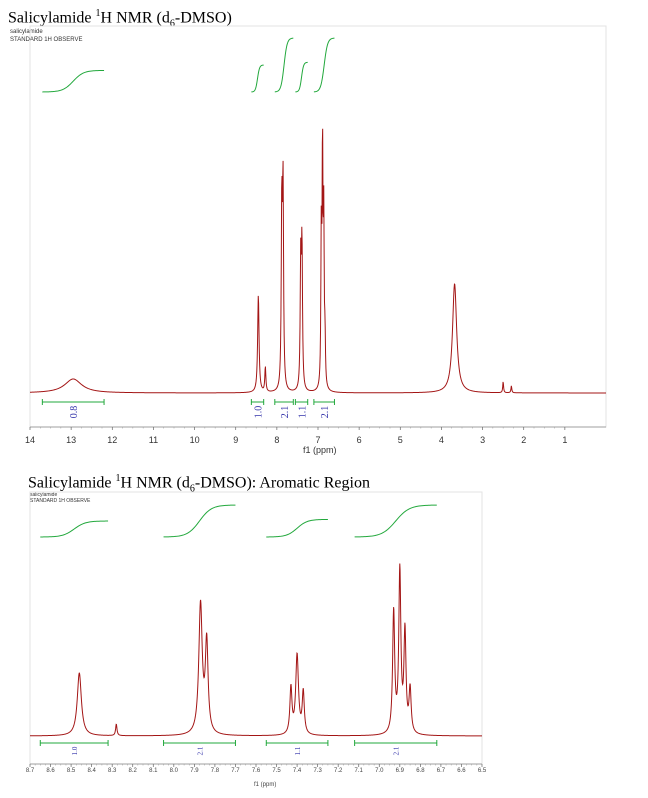 This screenshot has width=648, height=798. I want to click on arom-x-tick-label: 7.4, so click(297, 771).